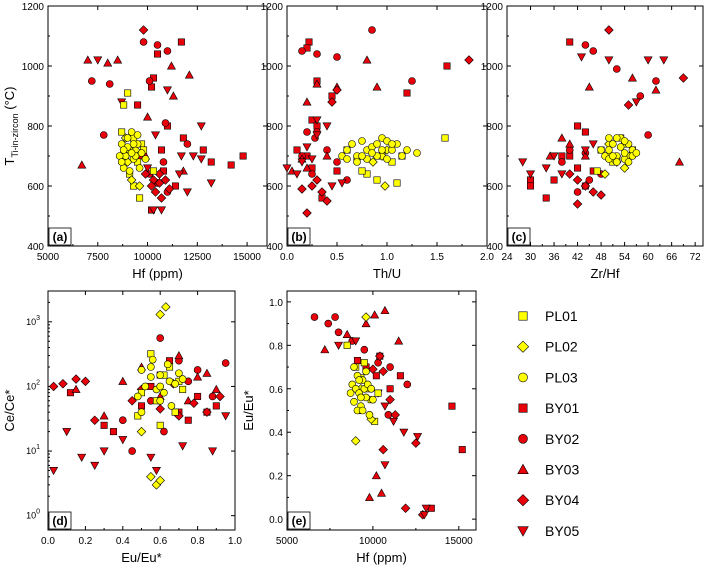  I want to click on x-tick-label: 5000, so click(48, 257).